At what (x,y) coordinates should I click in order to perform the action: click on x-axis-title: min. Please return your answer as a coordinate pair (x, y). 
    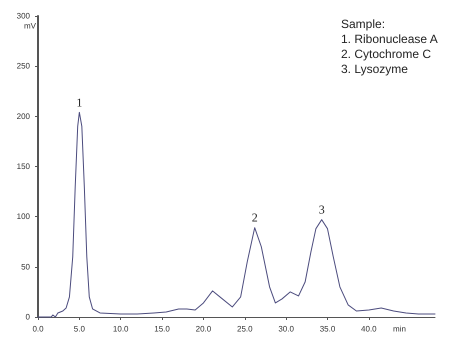
    Looking at the image, I should click on (399, 329).